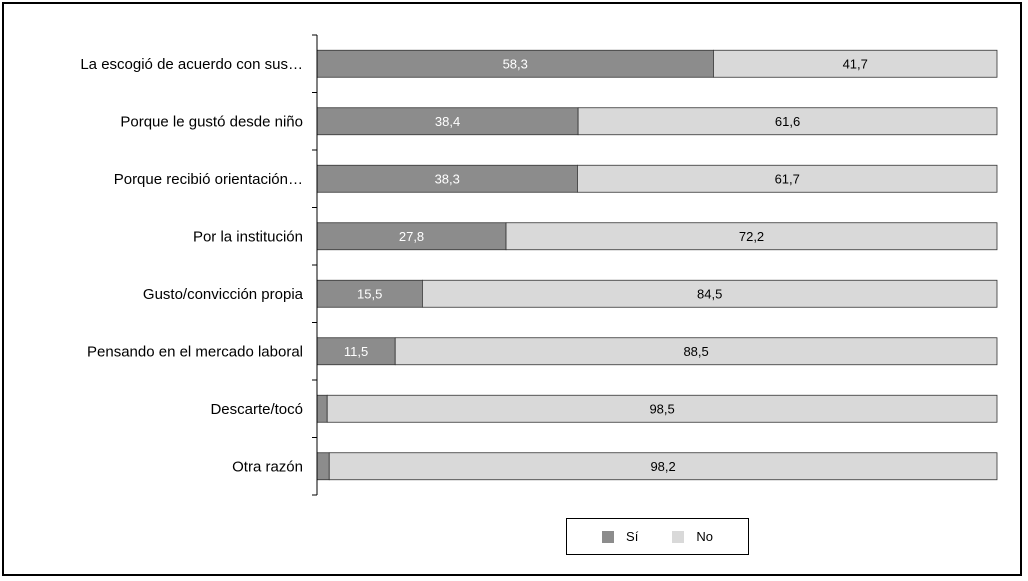 This screenshot has height=581, width=1028. What do you see at coordinates (315, 265) in the screenshot?
I see `y-axis` at bounding box center [315, 265].